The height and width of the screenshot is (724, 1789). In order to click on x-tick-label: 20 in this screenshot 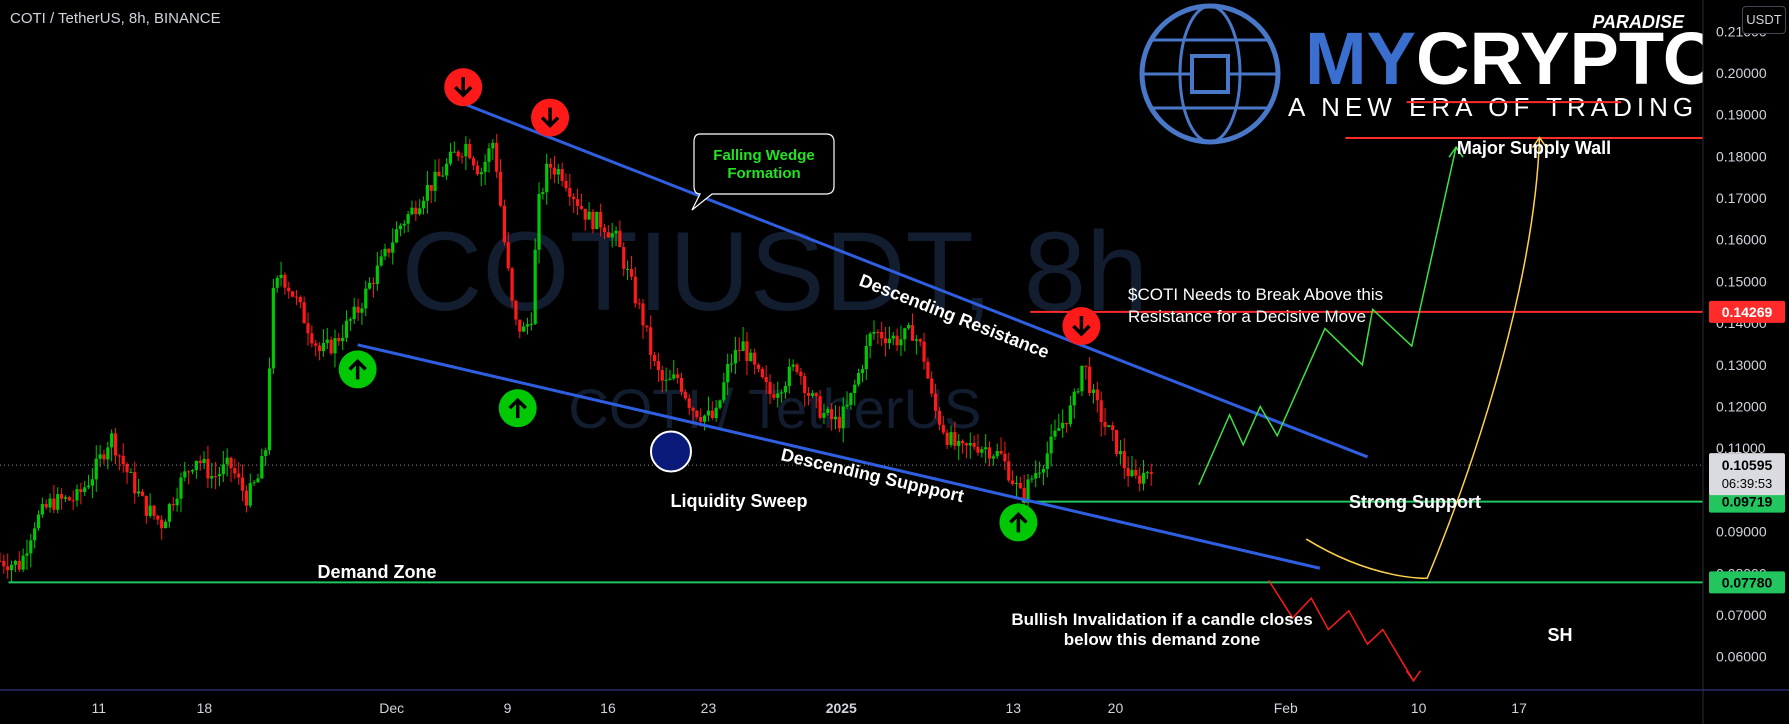, I will do `click(1116, 708)`.